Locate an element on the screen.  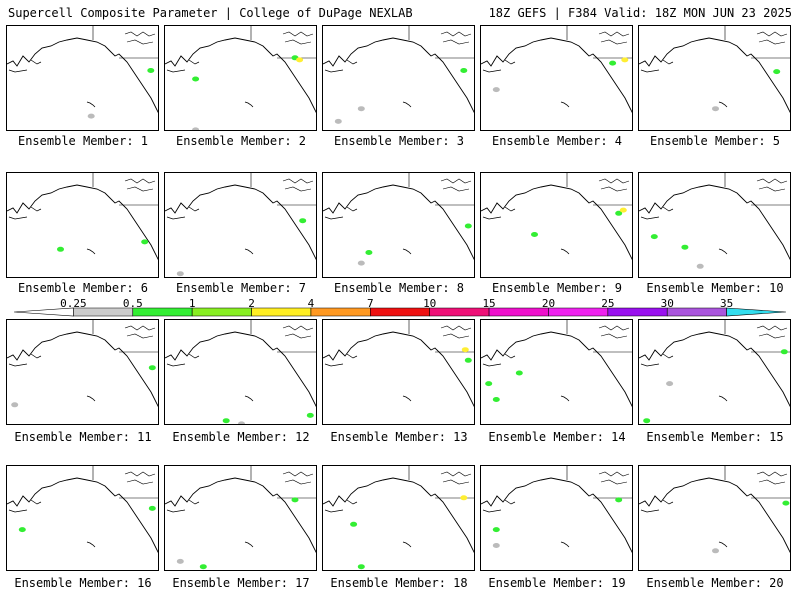
colorbar-tick-label: 0.5 is located at coordinates (132, 303).